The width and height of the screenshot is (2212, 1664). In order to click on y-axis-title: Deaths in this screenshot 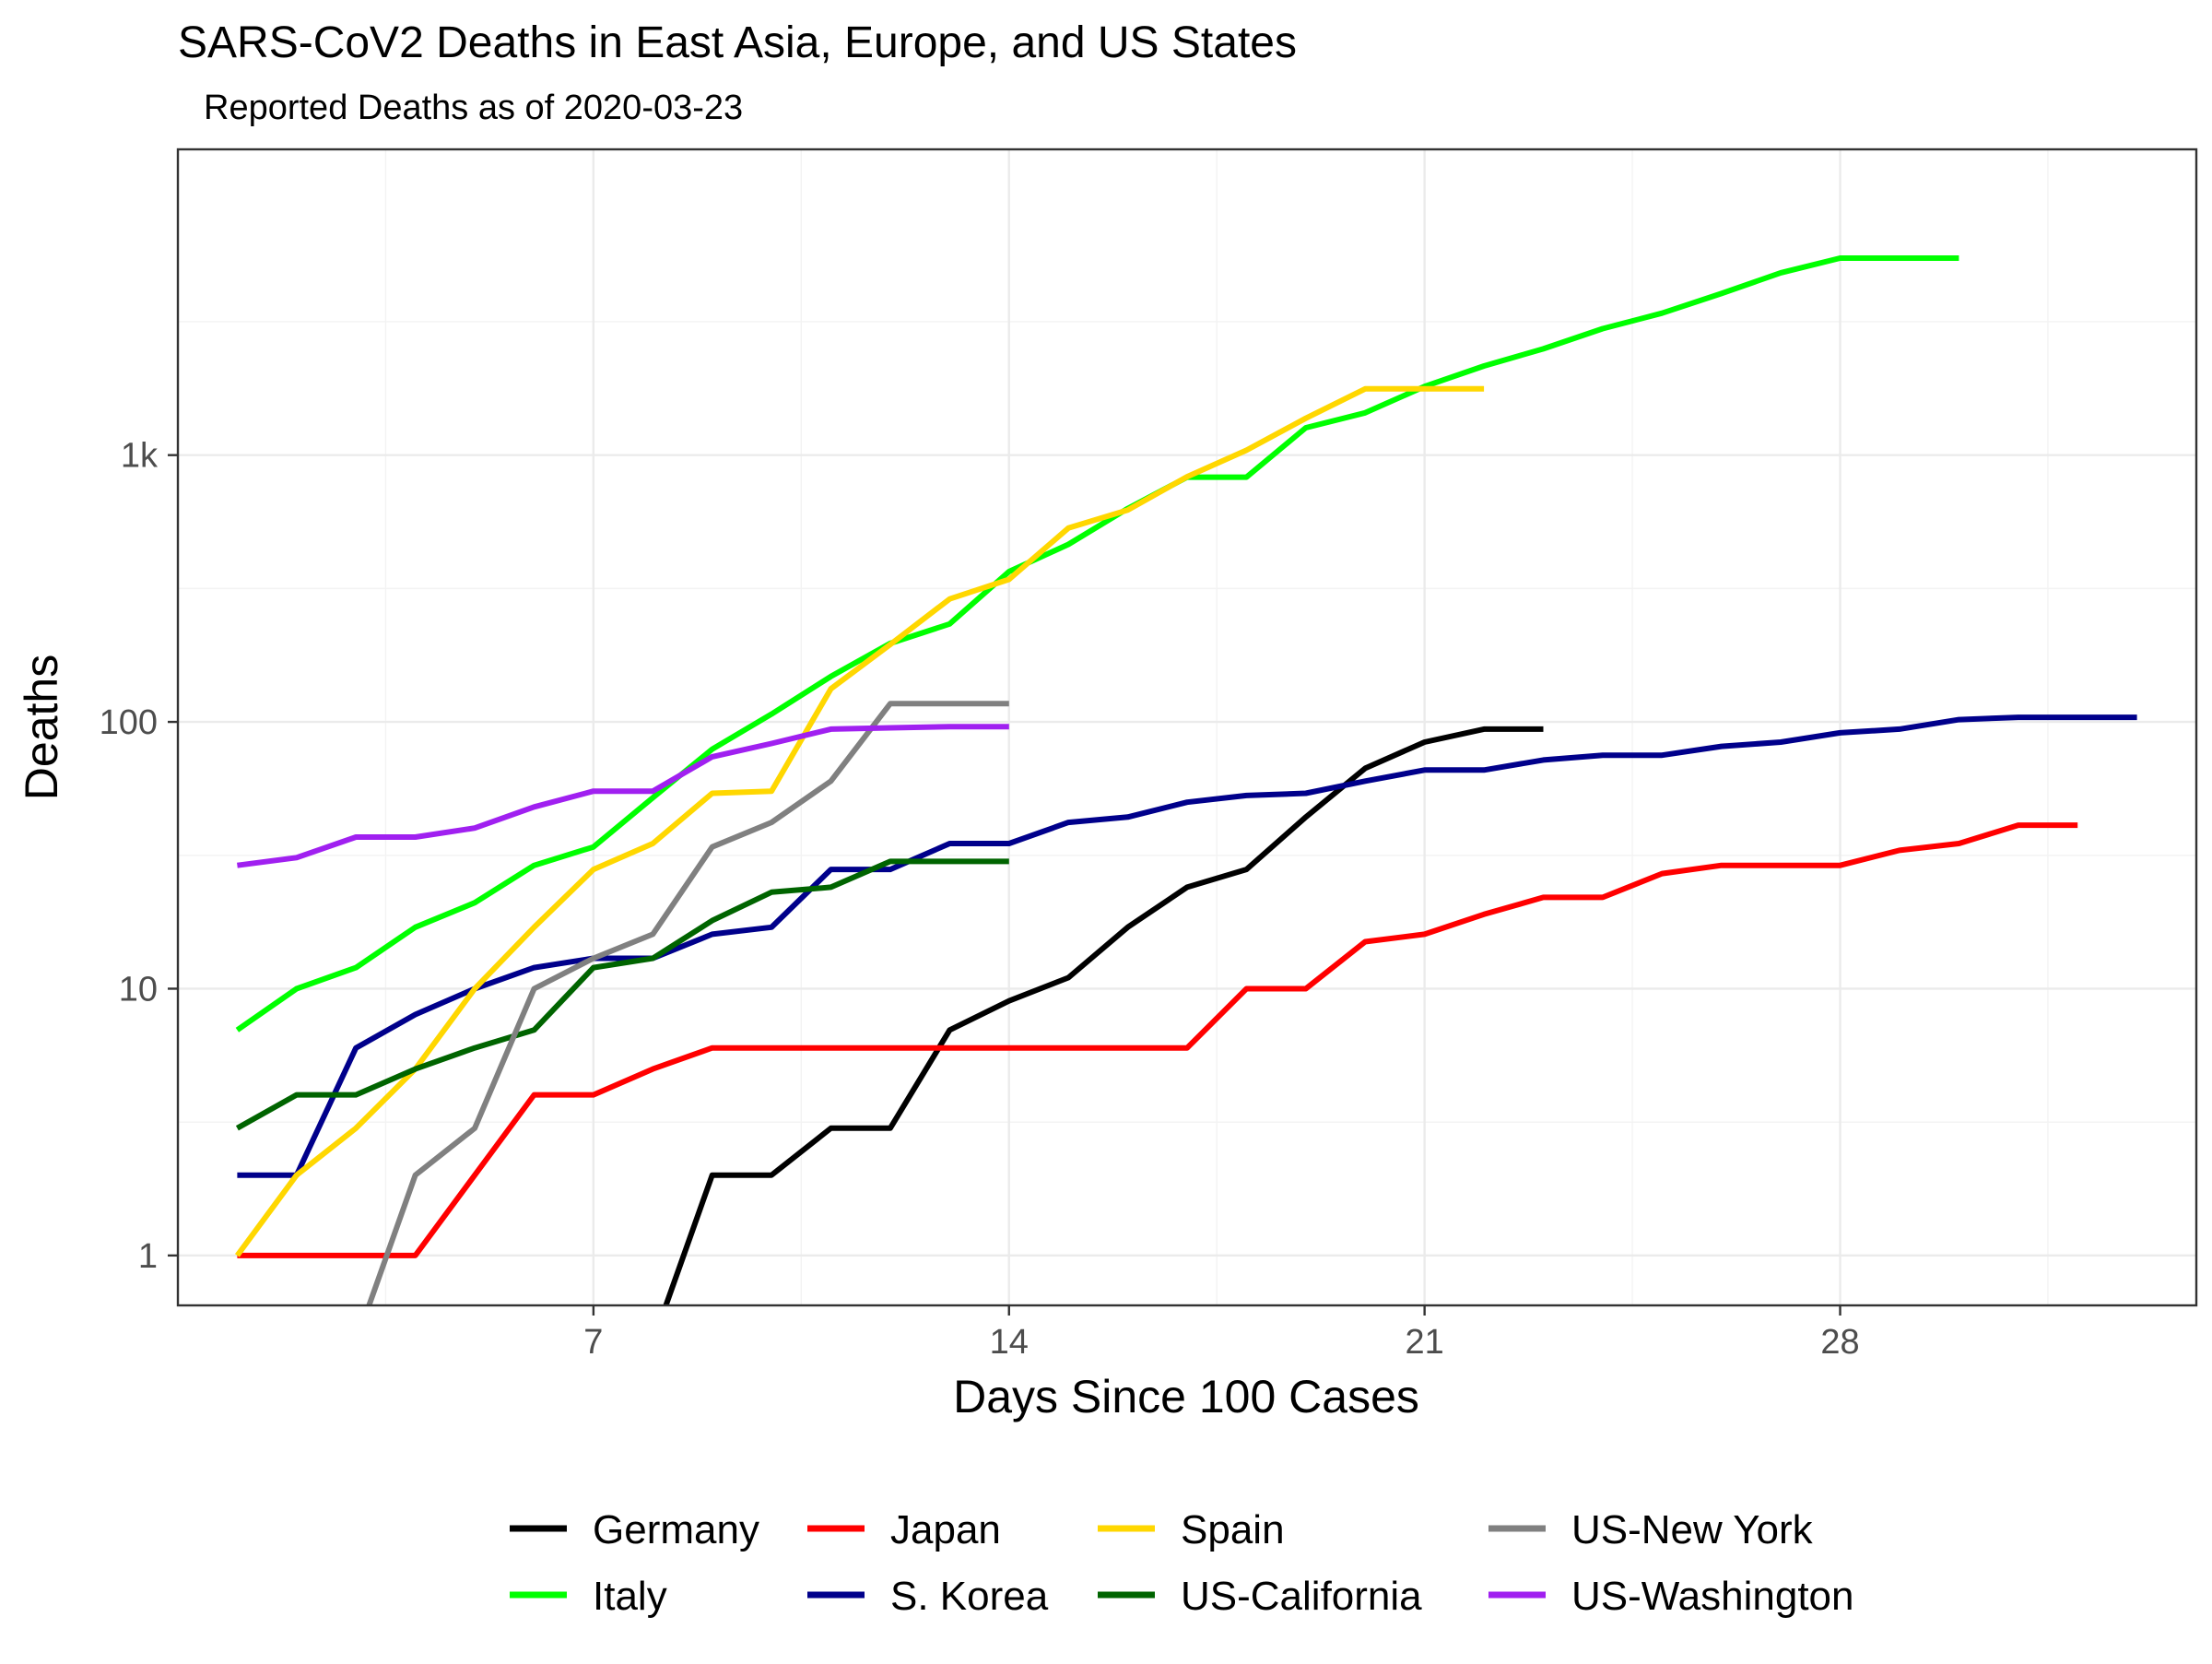, I will do `click(41, 727)`.